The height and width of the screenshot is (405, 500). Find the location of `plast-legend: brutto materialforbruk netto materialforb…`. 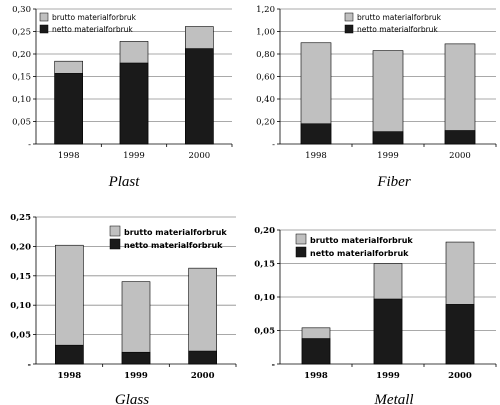

plast-legend: brutto materialforbruk netto materialforb… is located at coordinates (88, 23).